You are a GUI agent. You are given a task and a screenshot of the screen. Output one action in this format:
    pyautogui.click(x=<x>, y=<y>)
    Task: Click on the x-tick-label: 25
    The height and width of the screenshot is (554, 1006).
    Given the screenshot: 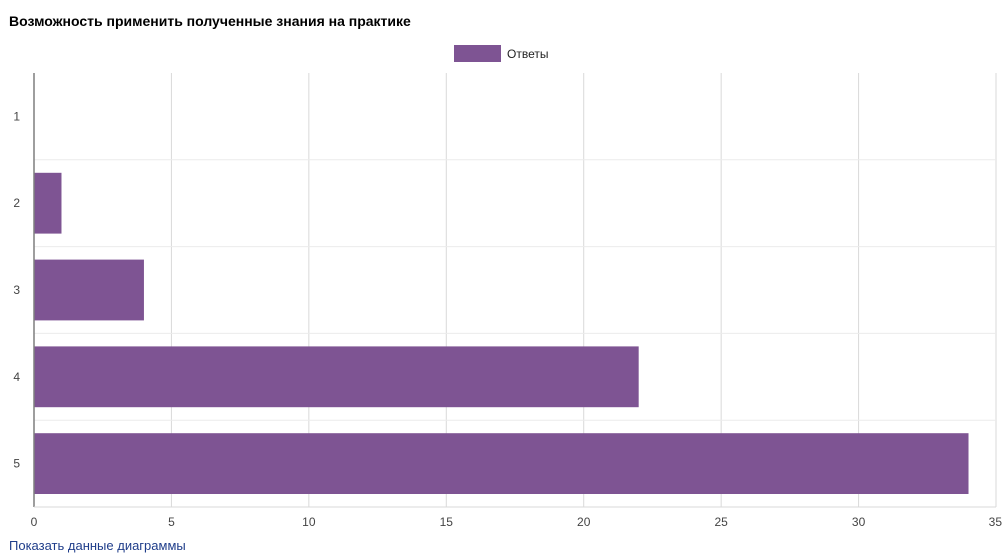 What is the action you would take?
    pyautogui.click(x=721, y=522)
    